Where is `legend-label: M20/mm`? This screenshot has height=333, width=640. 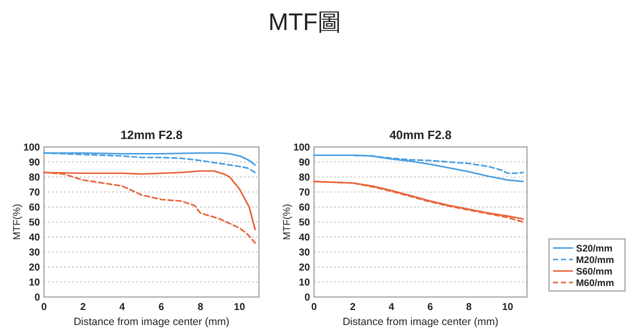
legend-label: M20/mm is located at coordinates (595, 260).